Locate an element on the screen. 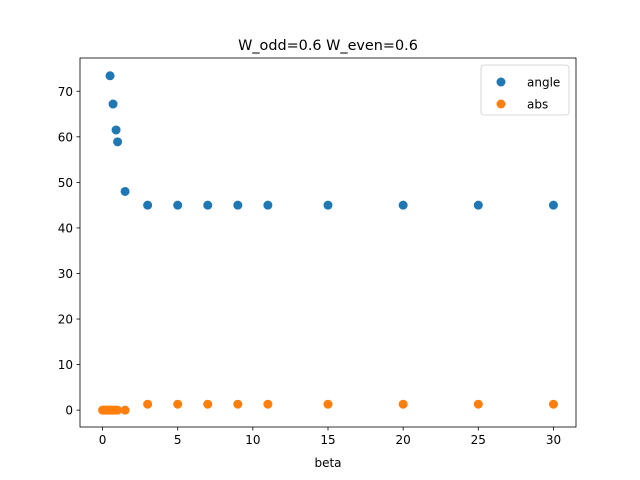 The image size is (640, 480). x-axis-label: beta is located at coordinates (327, 463).